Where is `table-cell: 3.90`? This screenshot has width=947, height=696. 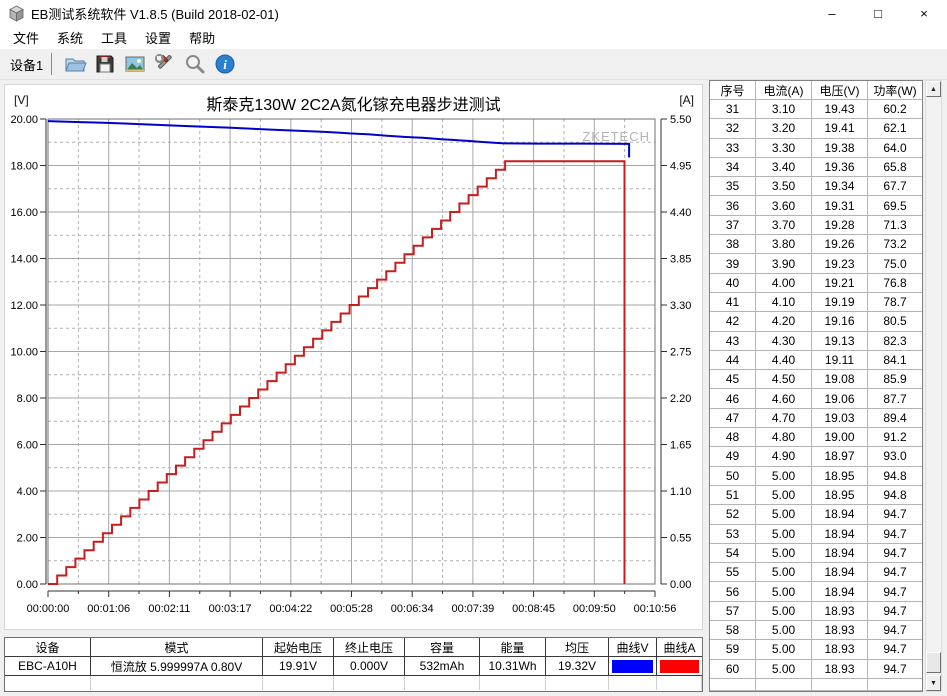
table-cell: 3.90 is located at coordinates (784, 264).